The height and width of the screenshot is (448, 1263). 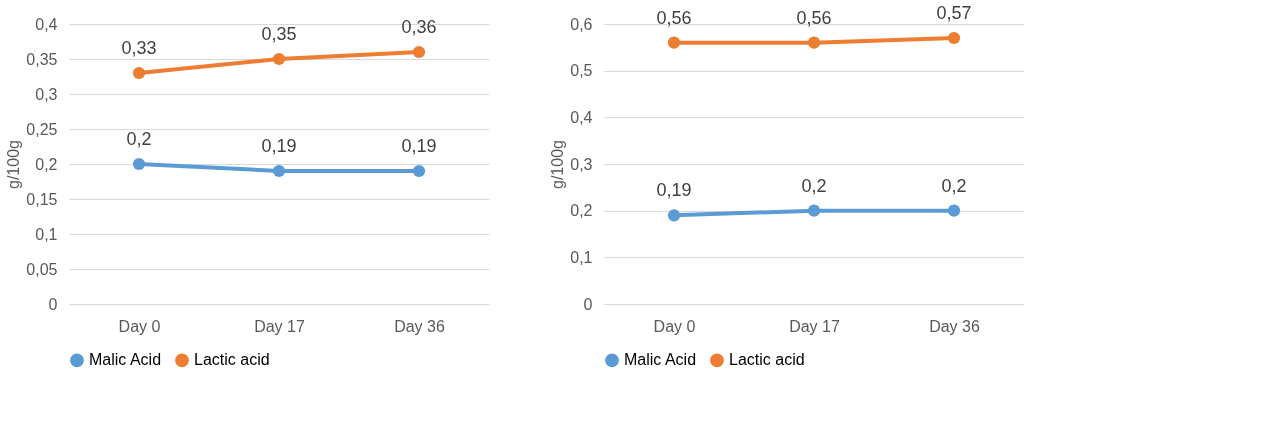 I want to click on data-label: 0,35, so click(x=279, y=34).